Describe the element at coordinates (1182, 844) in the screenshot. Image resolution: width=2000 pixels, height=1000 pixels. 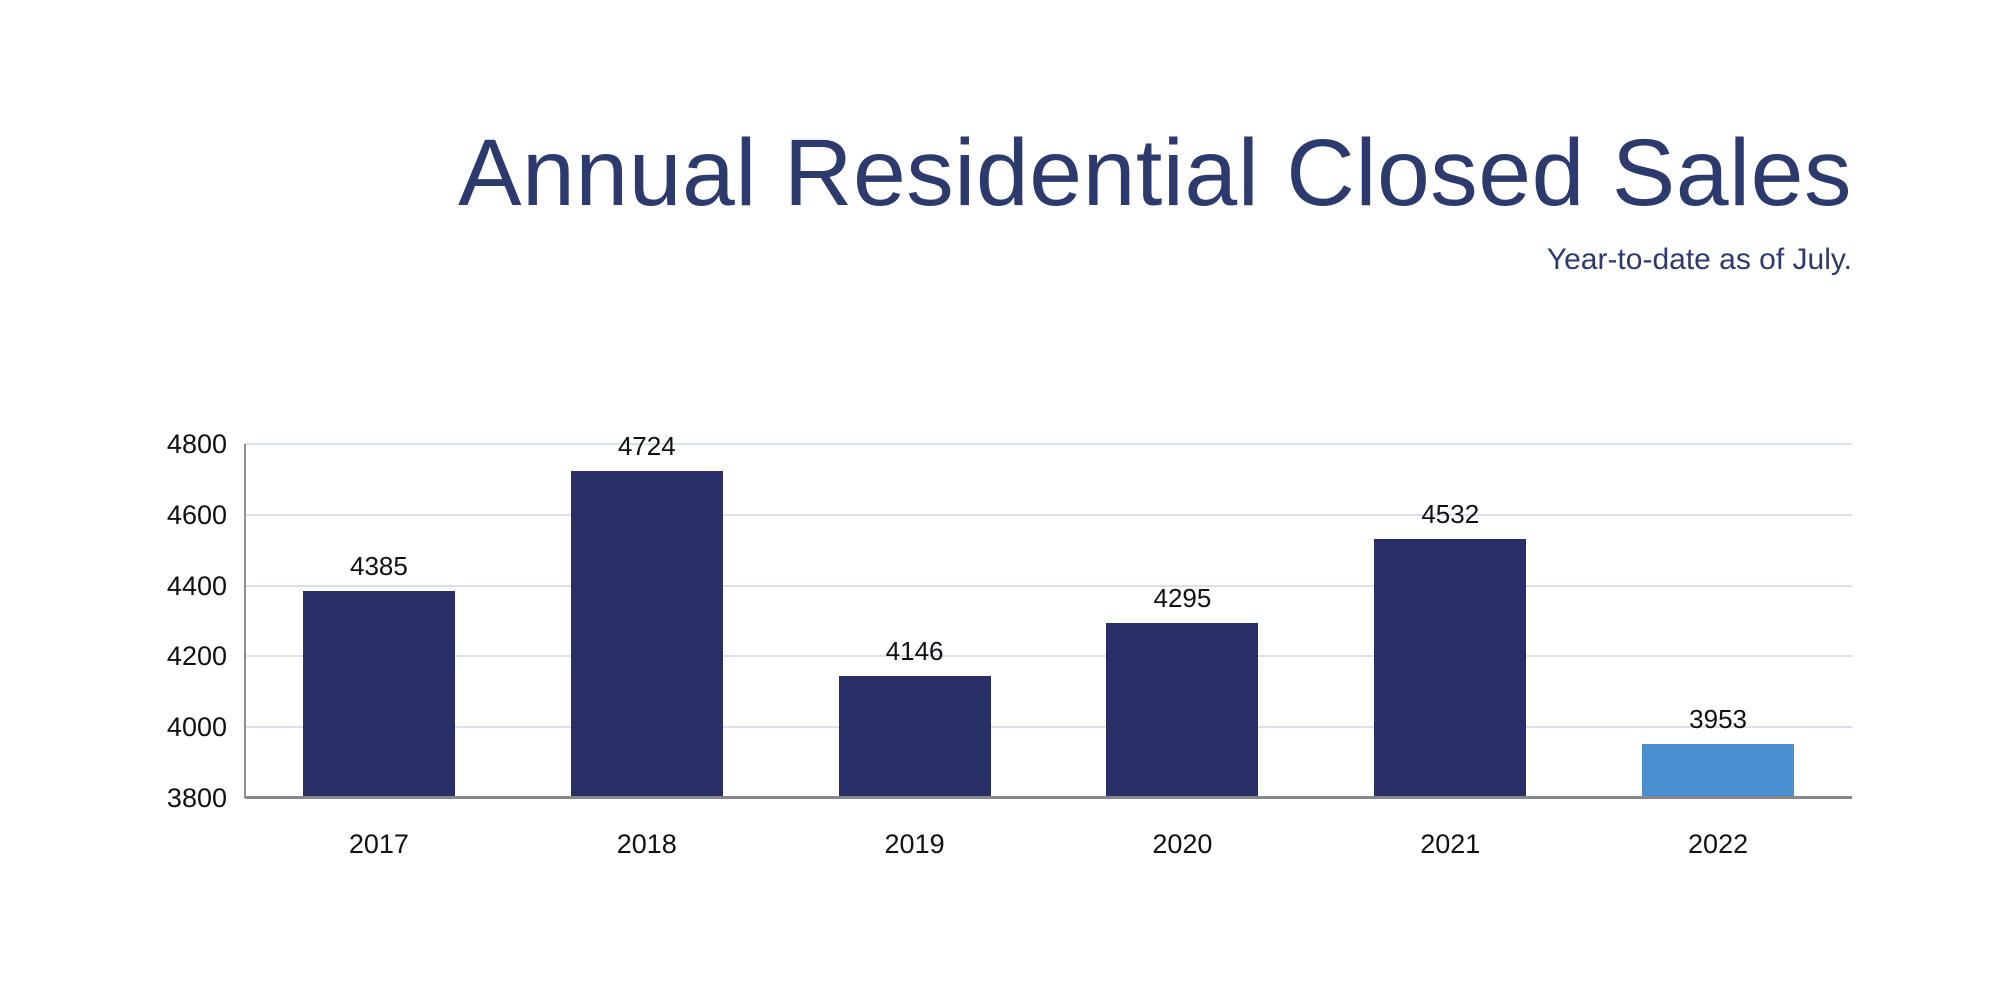
I see `x-tick-label-2020: 2020` at that location.